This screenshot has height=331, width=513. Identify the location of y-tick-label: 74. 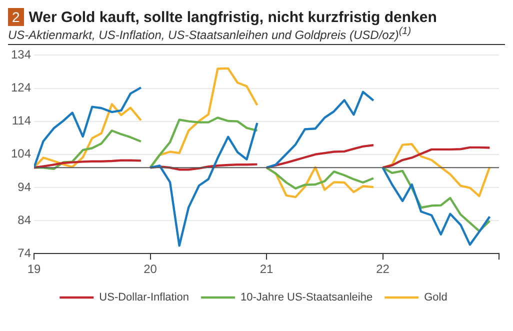
(25, 253).